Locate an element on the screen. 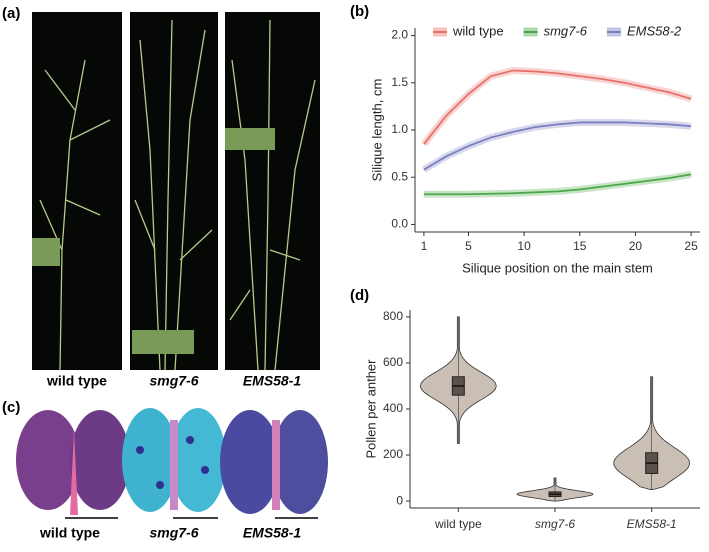 The image size is (709, 552). panel-label: (c) is located at coordinates (11, 407).